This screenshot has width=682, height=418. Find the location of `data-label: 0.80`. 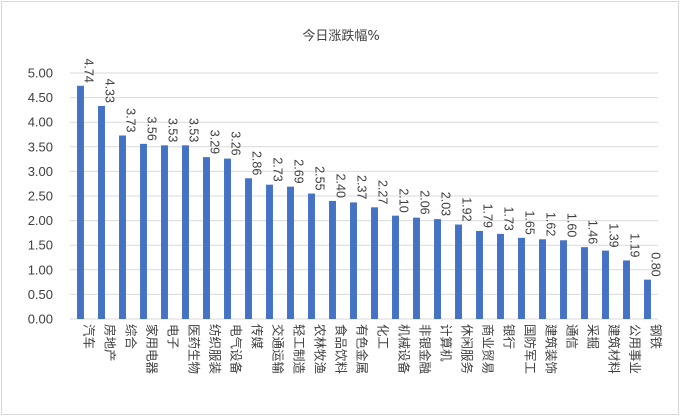

data-label: 0.80 is located at coordinates (656, 264).